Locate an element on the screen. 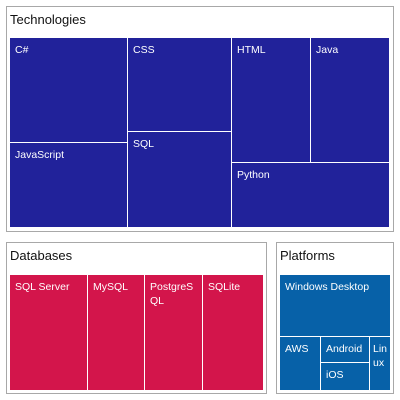 The image size is (400, 400). tile-android: Android is located at coordinates (345, 349).